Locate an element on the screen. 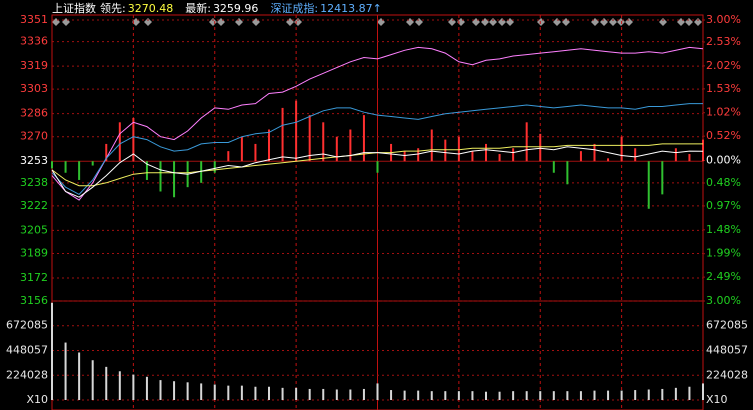 The height and width of the screenshot is (410, 753). volume-tick-label-right: 672085 is located at coordinates (727, 325).